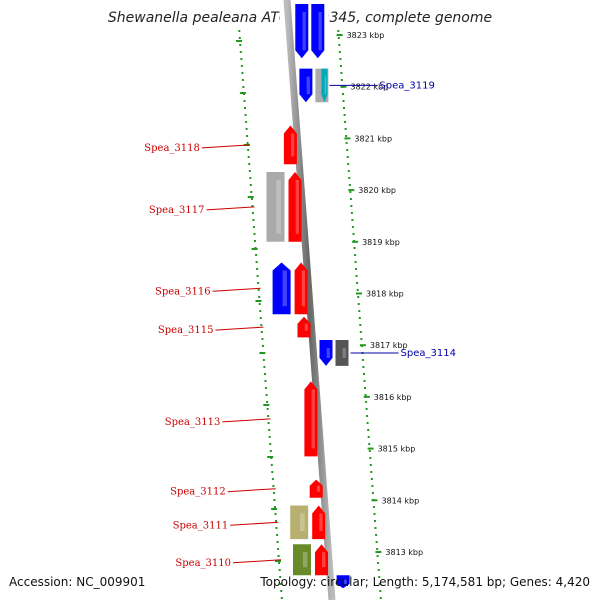 This screenshot has width=600, height=600. Describe the element at coordinates (198, 492) in the screenshot. I see `gene-label: Spea_3112` at that location.